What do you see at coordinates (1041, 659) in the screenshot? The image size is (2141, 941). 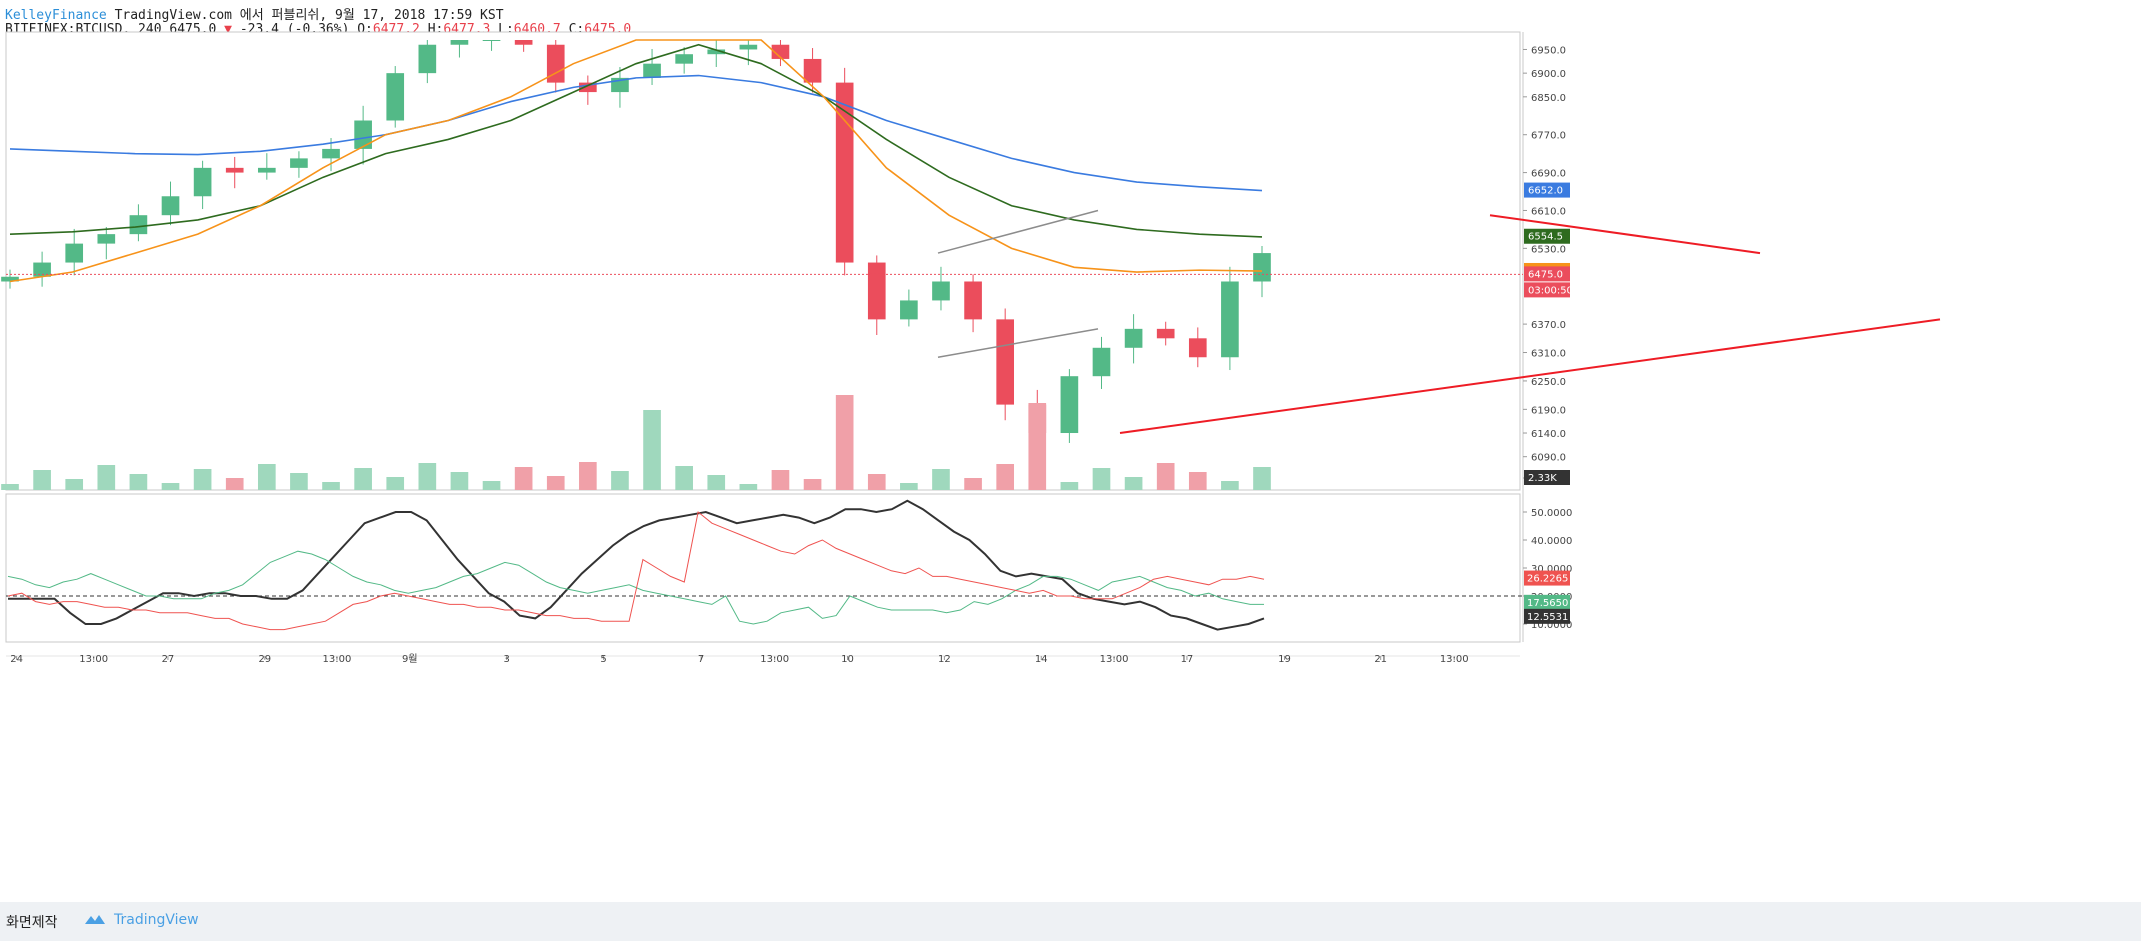 I see `time-tick-label: 14` at bounding box center [1041, 659].